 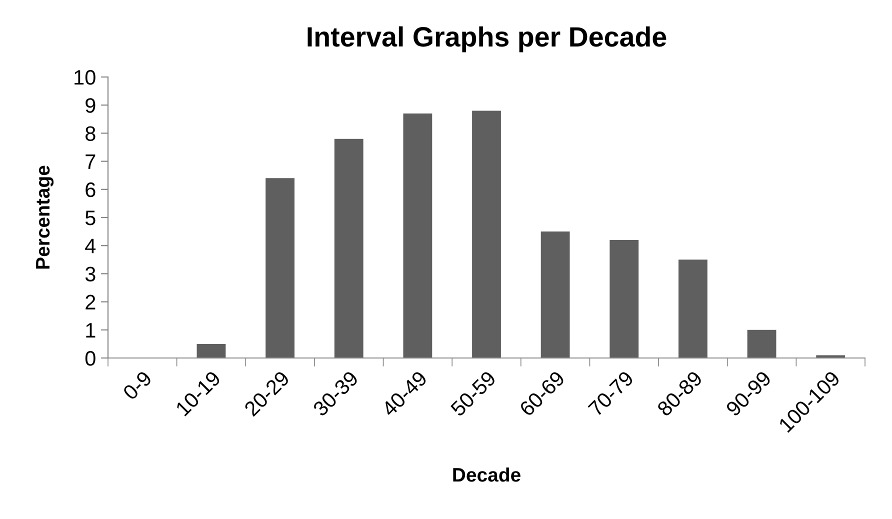 What do you see at coordinates (45, 217) in the screenshot?
I see `y-axis-title: Percentage` at bounding box center [45, 217].